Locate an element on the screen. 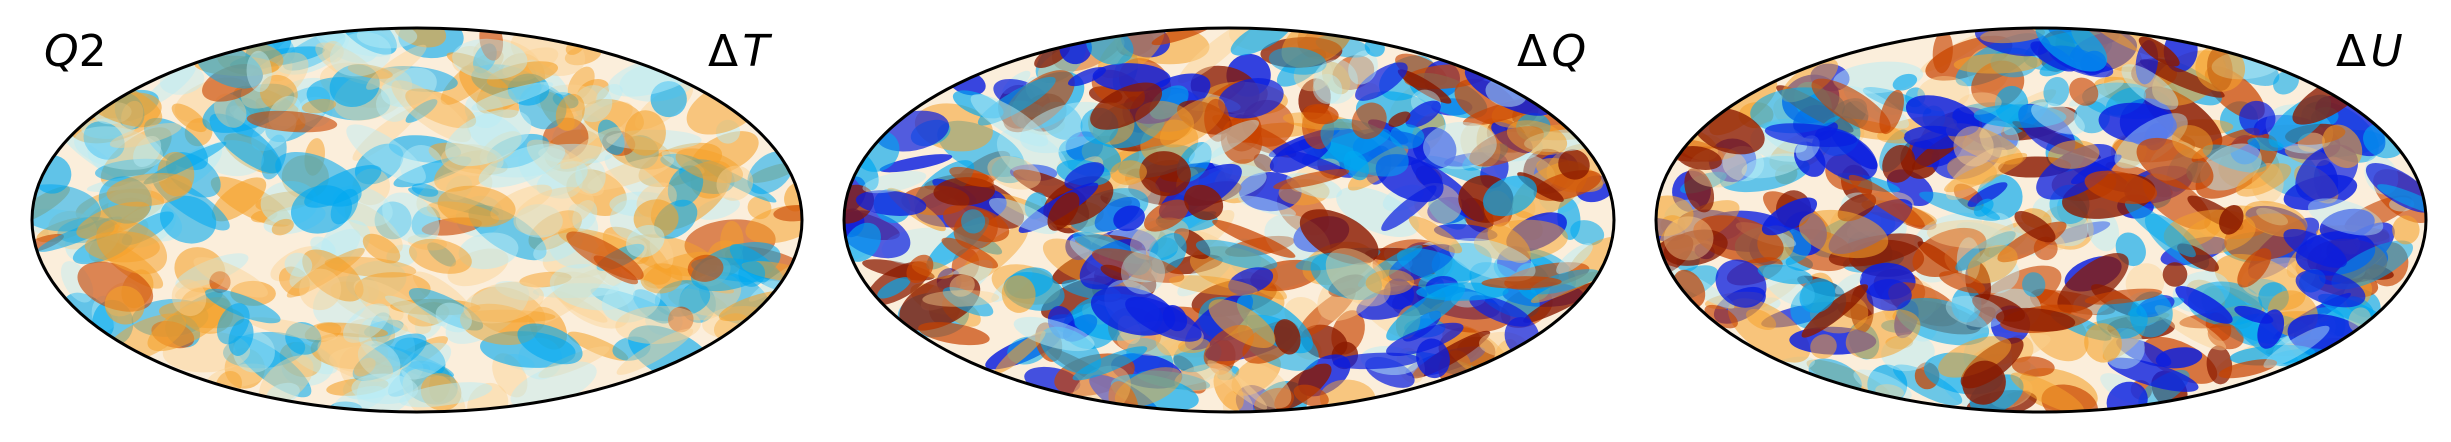 Image resolution: width=2451 pixels, height=442 pixels. panel-title-delta-t: Δ T is located at coordinates (738, 52).